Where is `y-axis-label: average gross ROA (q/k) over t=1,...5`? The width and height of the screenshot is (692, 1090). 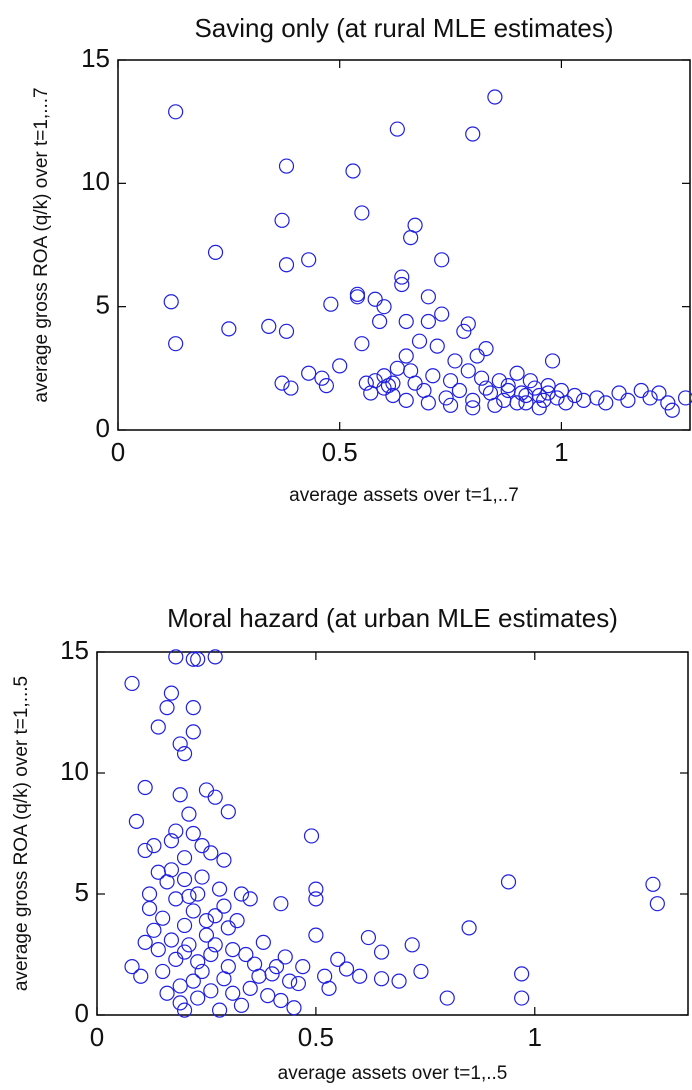 y-axis-label: average gross ROA (q/k) over t=1,...5 is located at coordinates (21, 833).